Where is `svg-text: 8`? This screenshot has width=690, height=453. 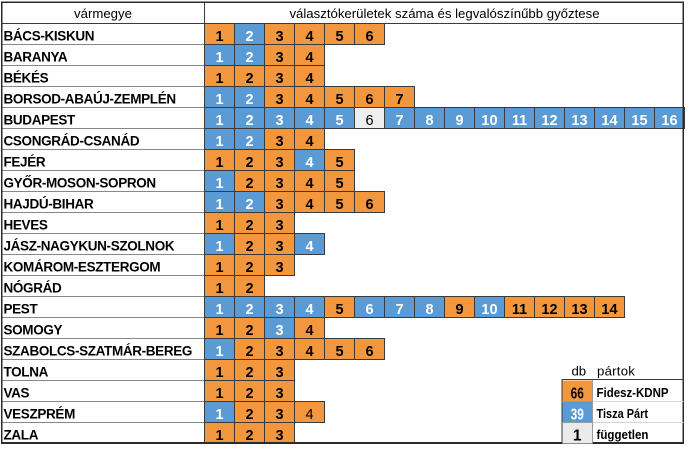
svg-text: 8 is located at coordinates (429, 310).